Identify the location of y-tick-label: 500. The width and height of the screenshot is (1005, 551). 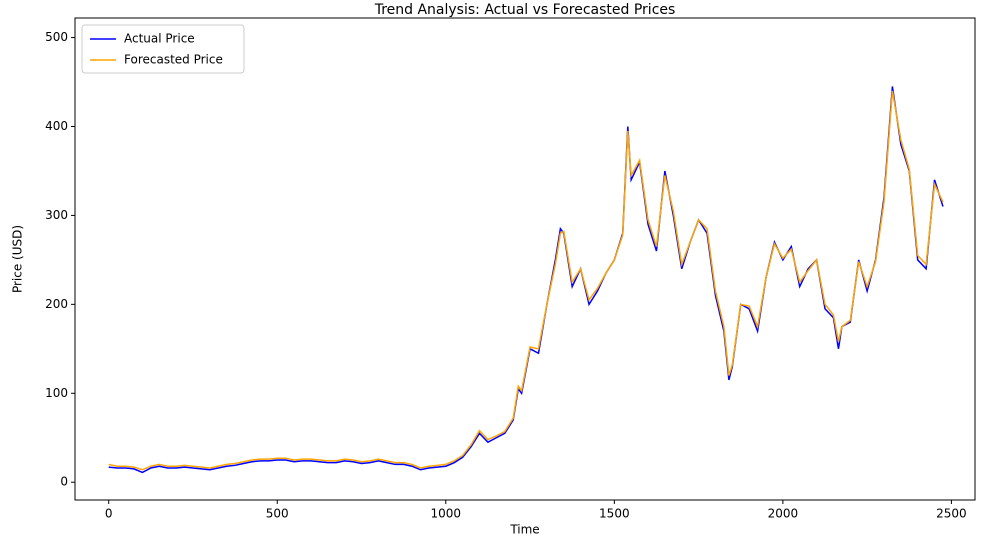
(56, 37).